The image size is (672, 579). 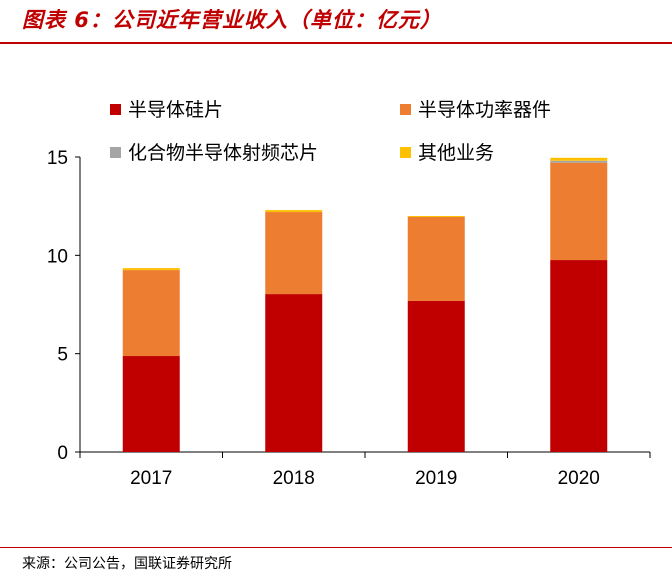 I want to click on legend-label: 半导体硅片, so click(x=175, y=110).